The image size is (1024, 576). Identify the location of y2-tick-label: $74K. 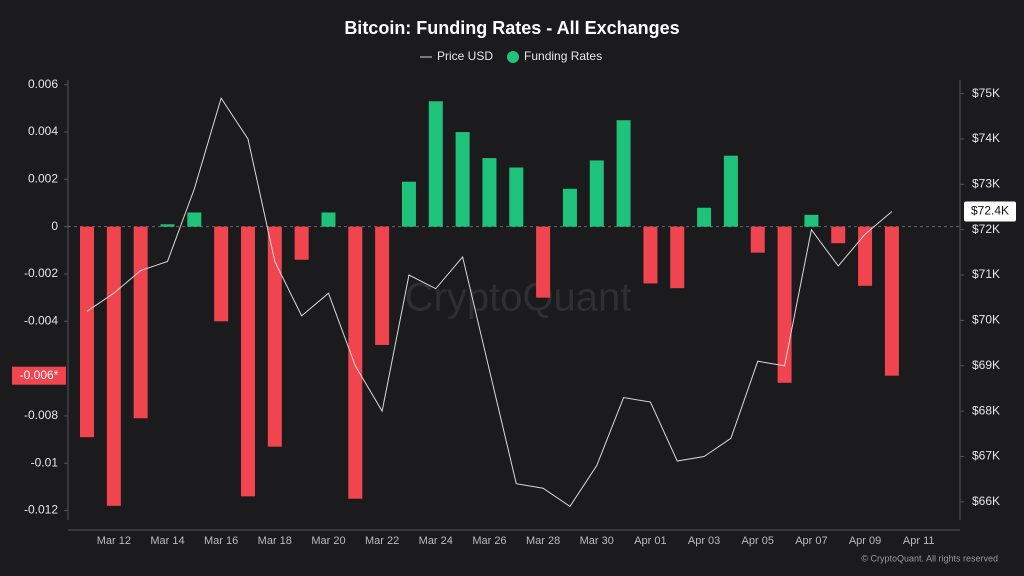
(986, 138).